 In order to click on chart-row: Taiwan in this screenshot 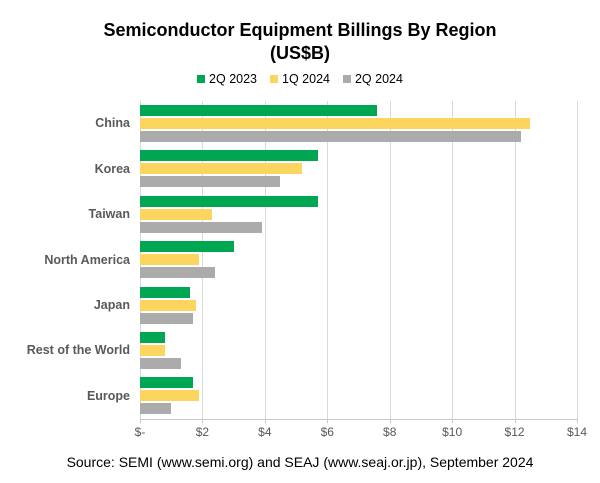, I will do `click(300, 214)`.